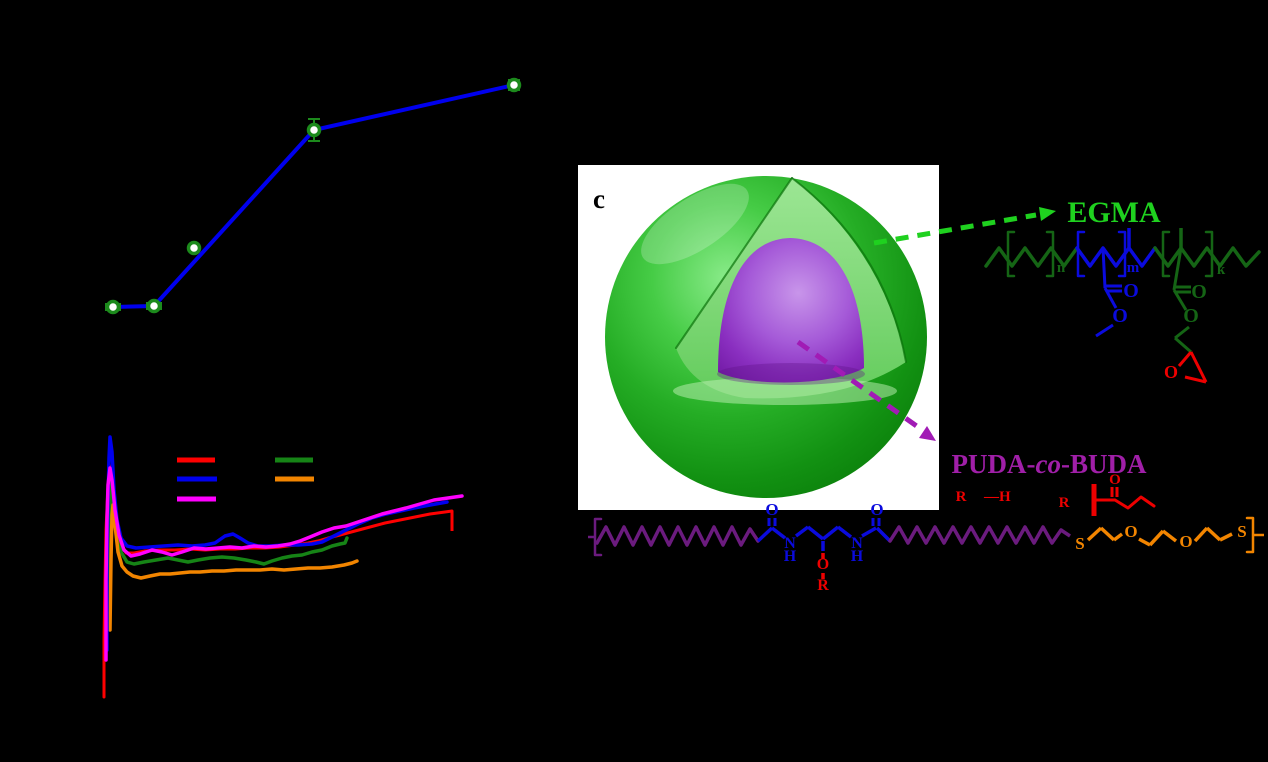 This screenshot has width=1268, height=762. I want to click on egma-arrow-head, so click(1047, 214).